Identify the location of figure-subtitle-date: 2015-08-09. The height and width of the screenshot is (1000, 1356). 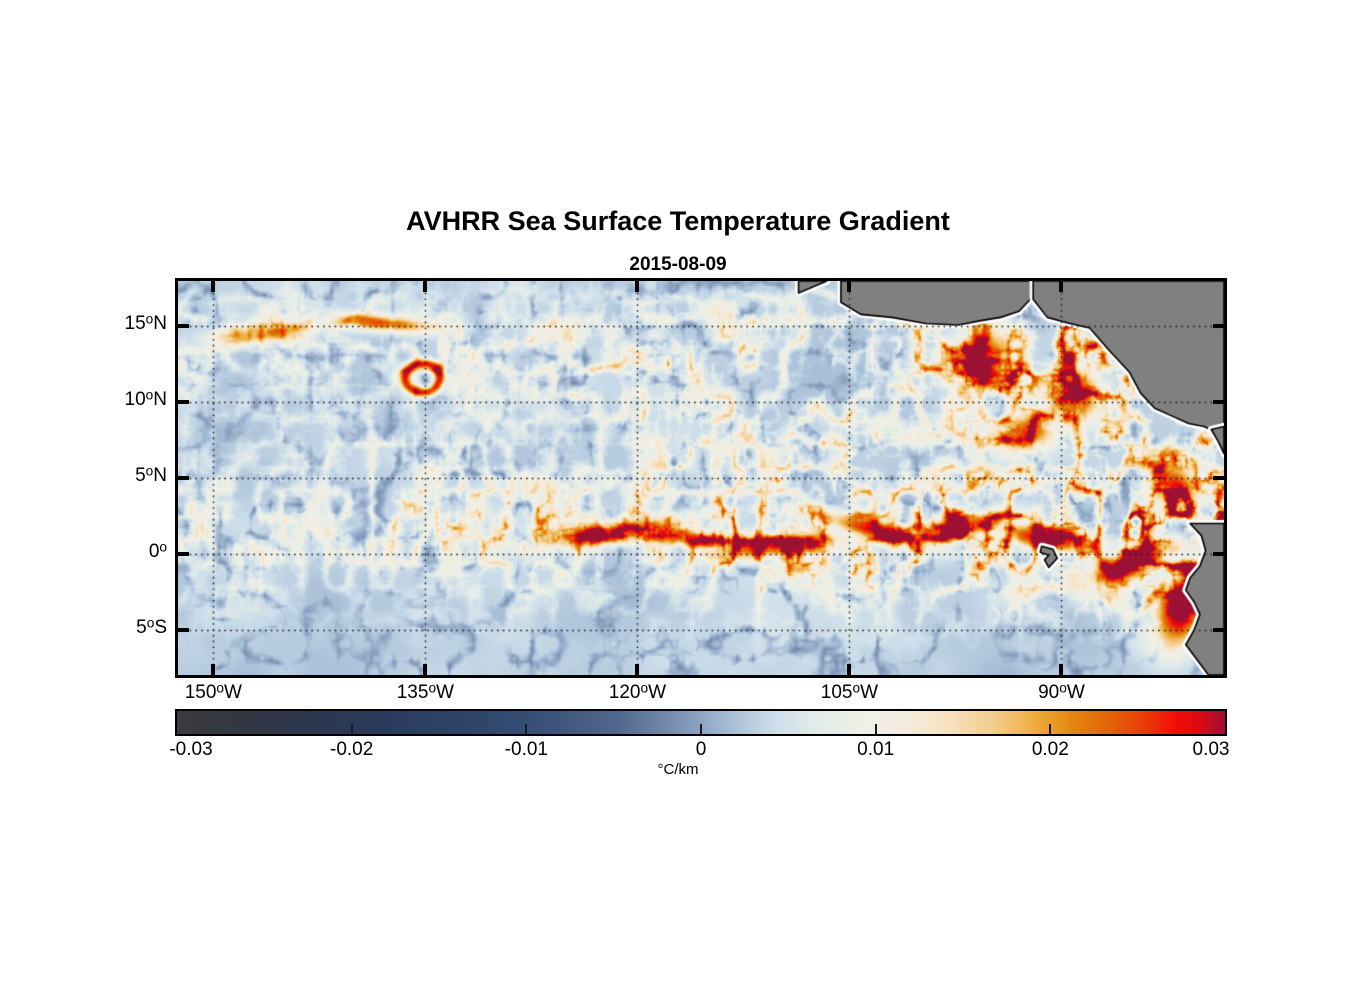
(678, 264).